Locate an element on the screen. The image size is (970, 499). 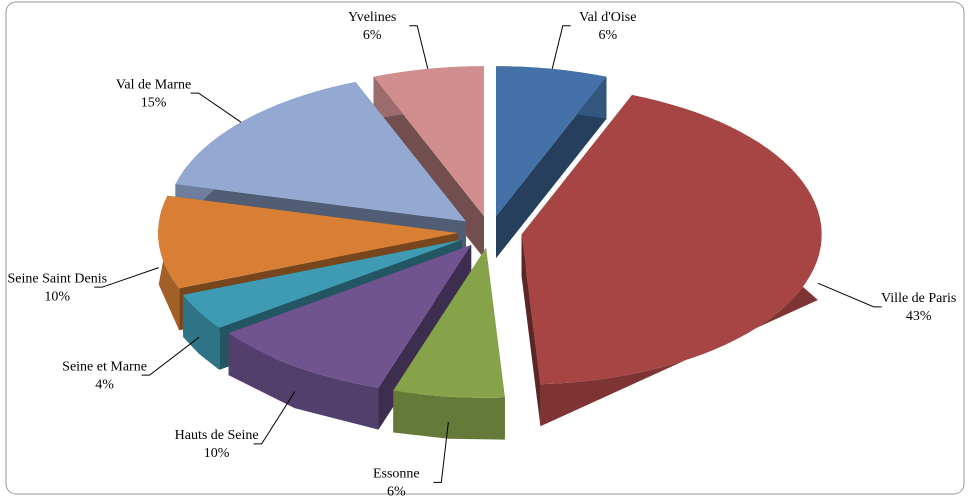
slice-value-label: 4% is located at coordinates (104, 384).